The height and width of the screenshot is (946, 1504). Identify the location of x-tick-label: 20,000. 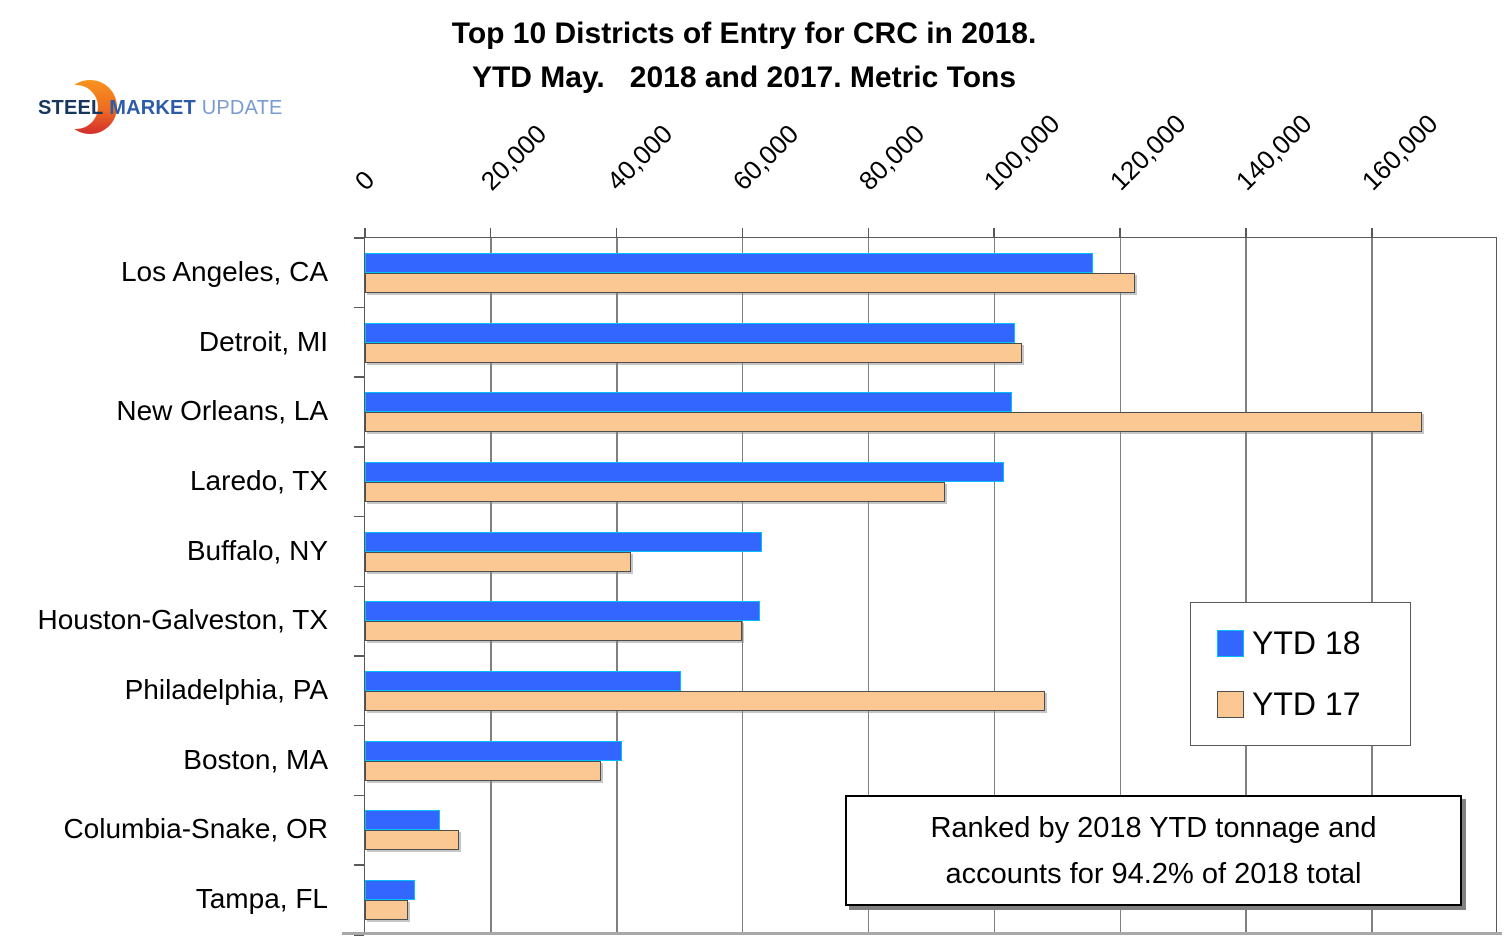
(513, 157).